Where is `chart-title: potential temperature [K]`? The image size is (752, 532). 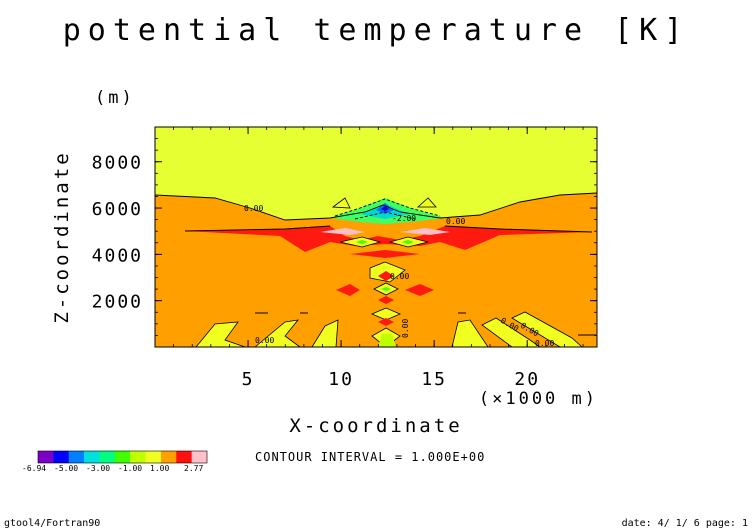 chart-title: potential temperature [K] is located at coordinates (376, 30).